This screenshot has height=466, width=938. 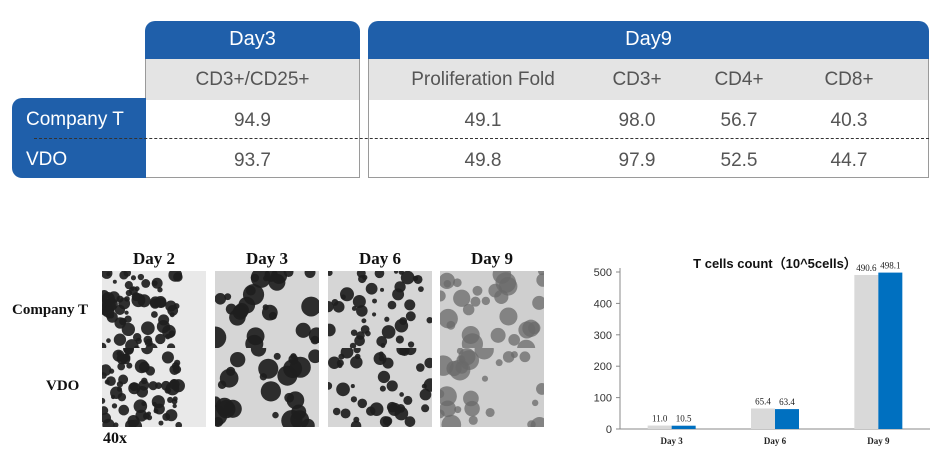 What do you see at coordinates (267, 258) in the screenshot?
I see `day-label-3: Day 3` at bounding box center [267, 258].